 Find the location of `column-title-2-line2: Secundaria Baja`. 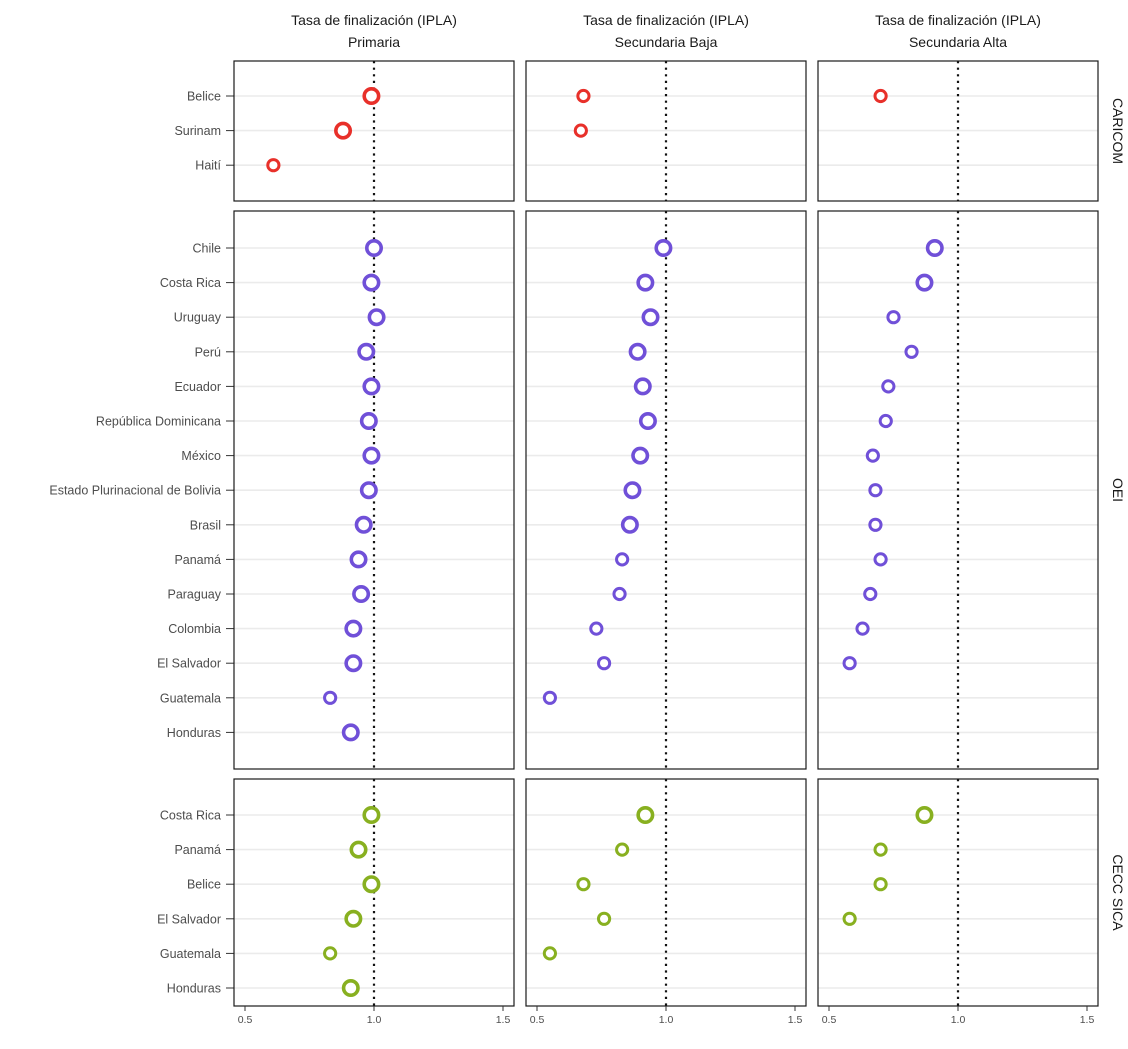

column-title-2-line2: Secundaria Baja is located at coordinates (666, 42).